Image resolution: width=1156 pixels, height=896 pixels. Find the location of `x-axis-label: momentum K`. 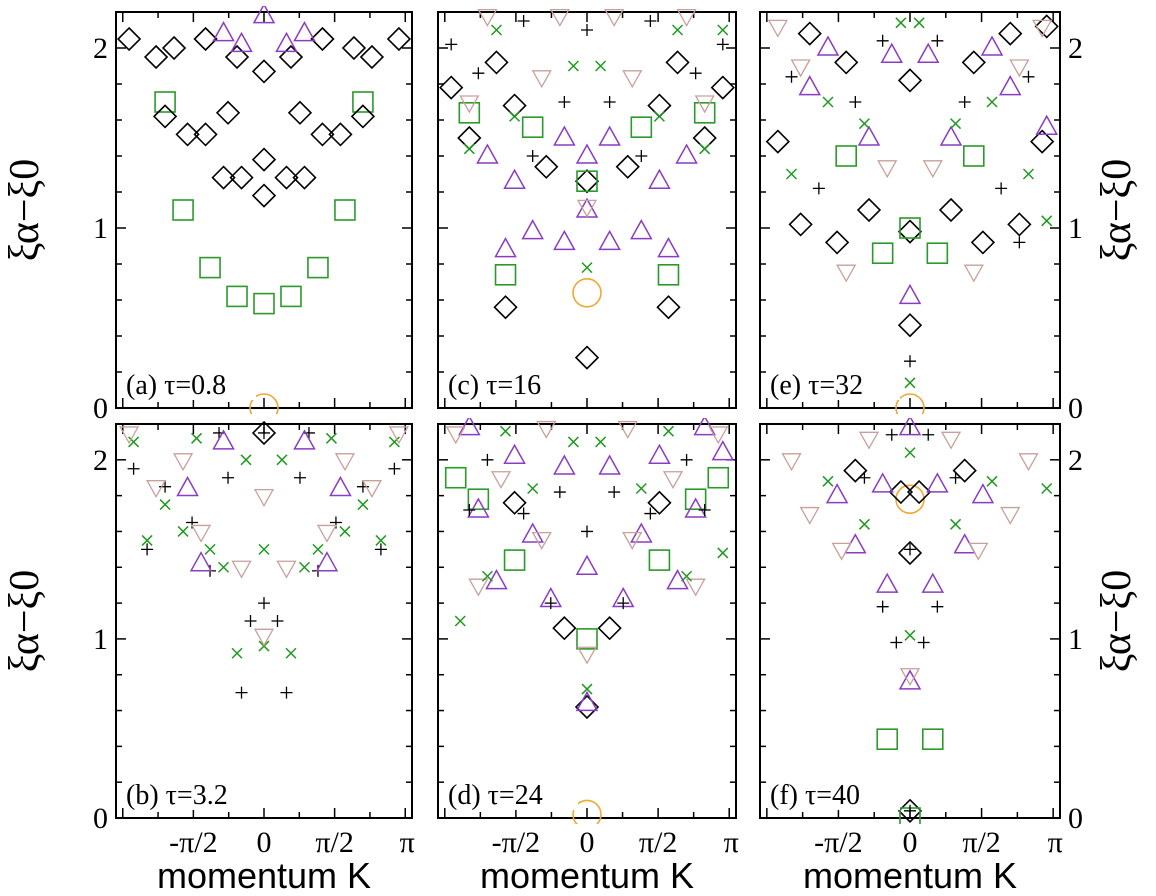

x-axis-label: momentum K is located at coordinates (910, 875).